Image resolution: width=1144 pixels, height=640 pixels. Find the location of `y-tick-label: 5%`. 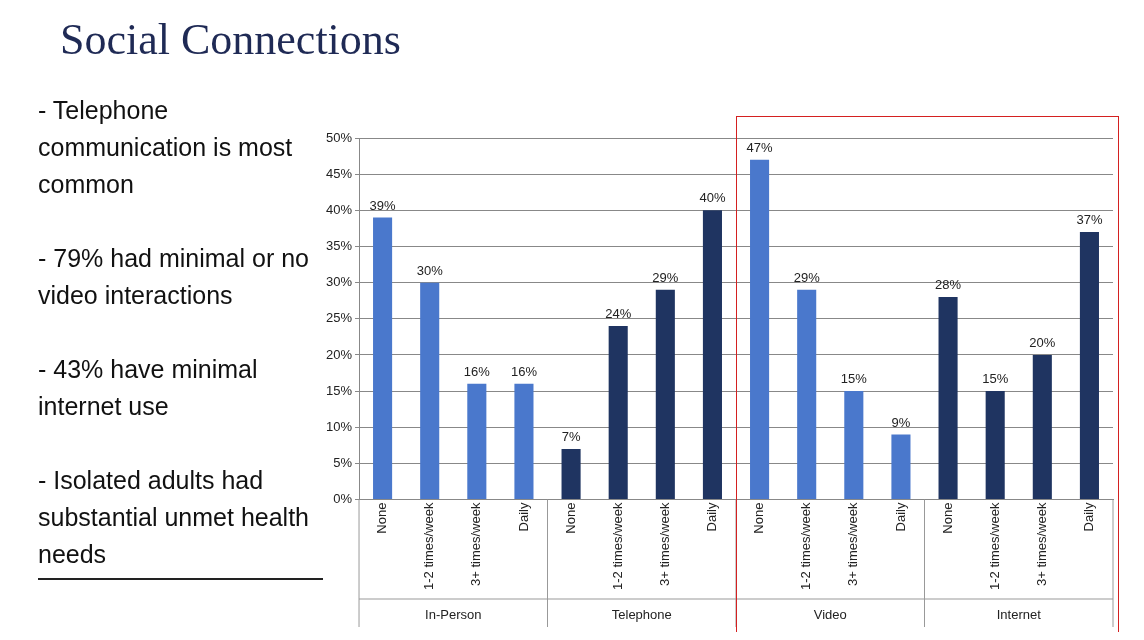

y-tick-label: 5% is located at coordinates (343, 462).